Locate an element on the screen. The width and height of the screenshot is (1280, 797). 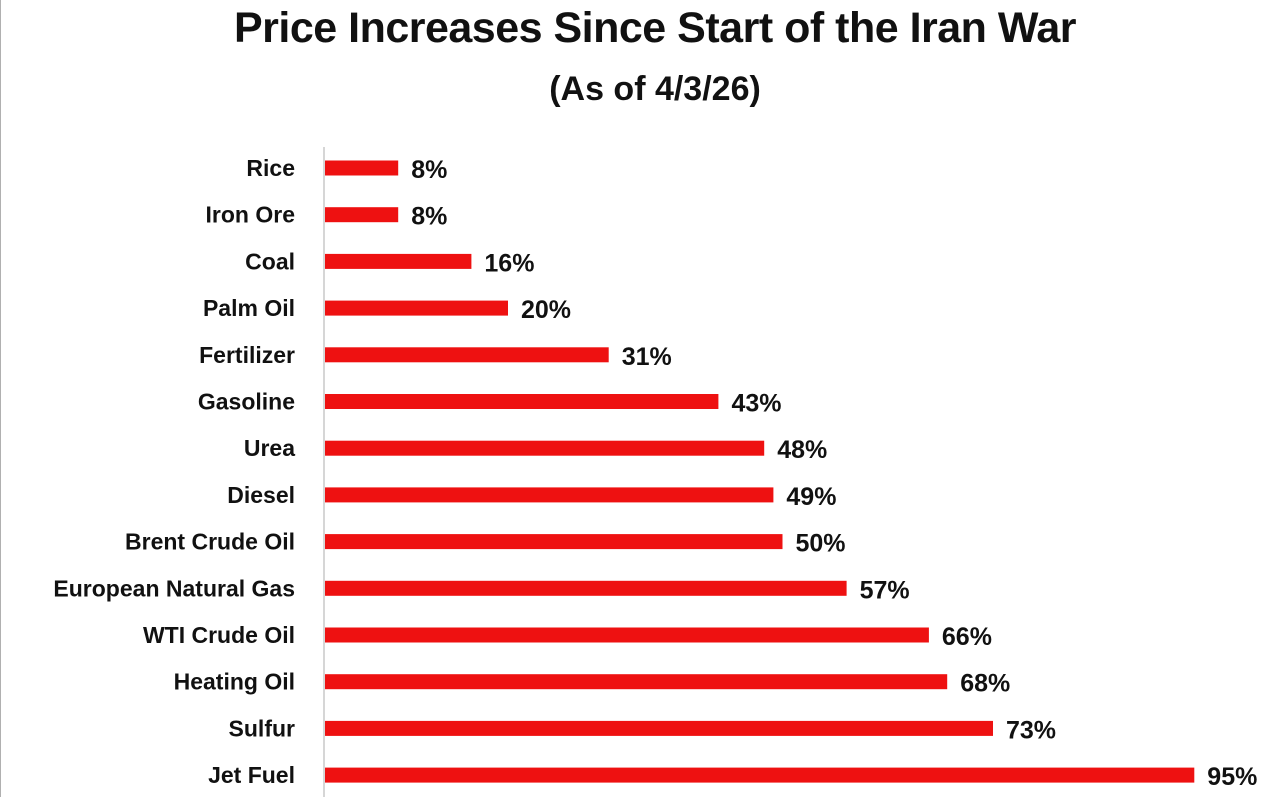
value-label-fertilizer: 31% is located at coordinates (647, 357).